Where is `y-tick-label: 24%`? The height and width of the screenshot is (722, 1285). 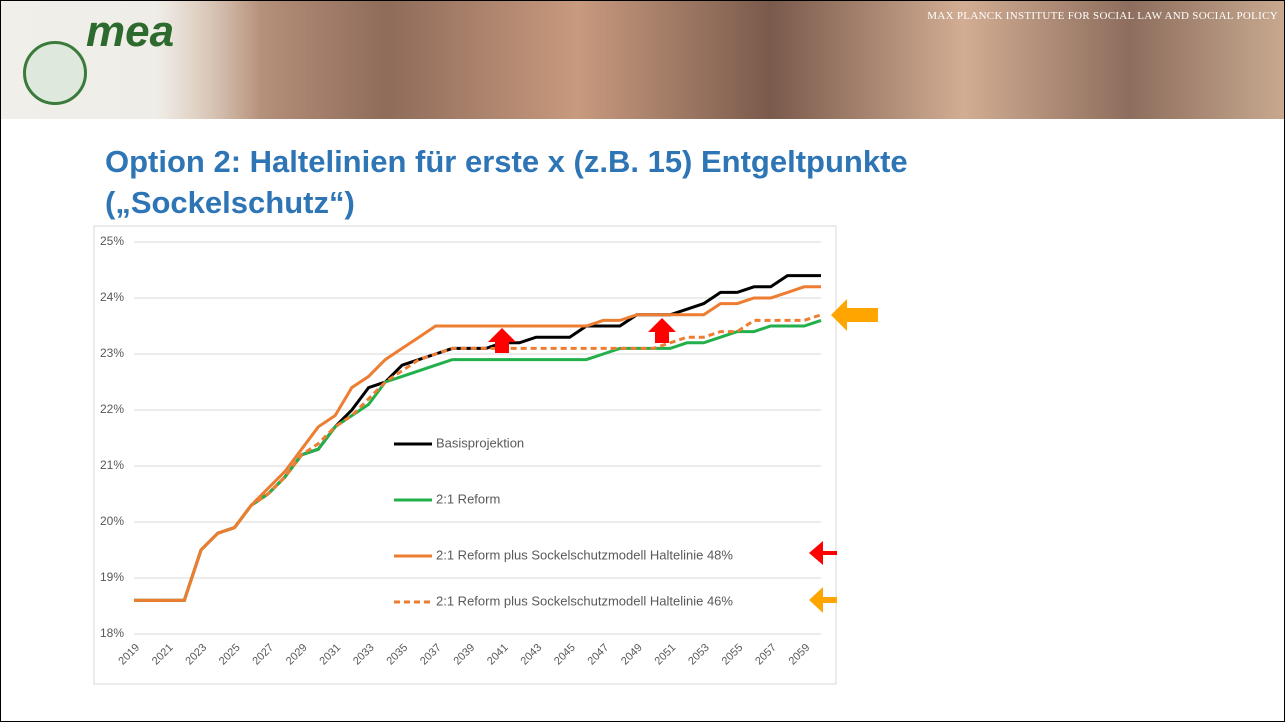
y-tick-label: 24% is located at coordinates (112, 297).